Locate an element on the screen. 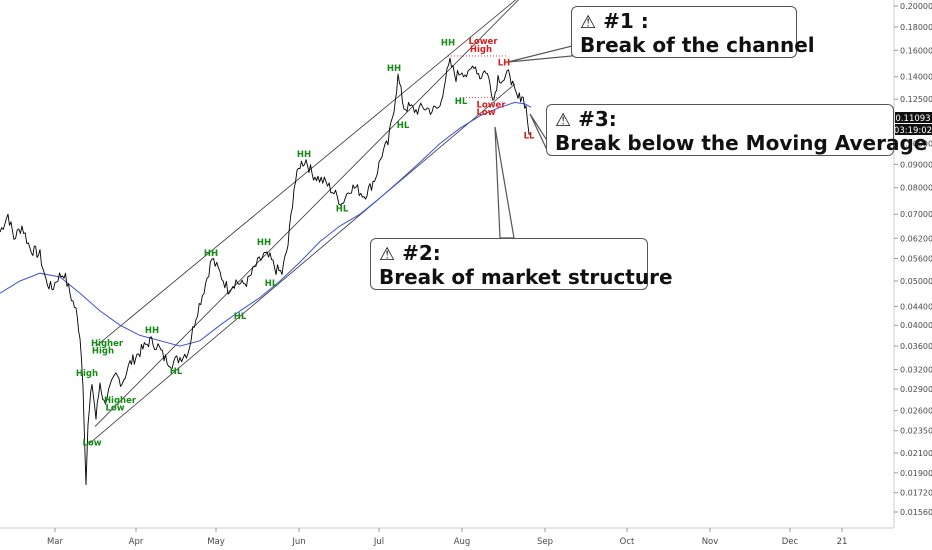  y-tick-label: 0.16000 is located at coordinates (916, 50).